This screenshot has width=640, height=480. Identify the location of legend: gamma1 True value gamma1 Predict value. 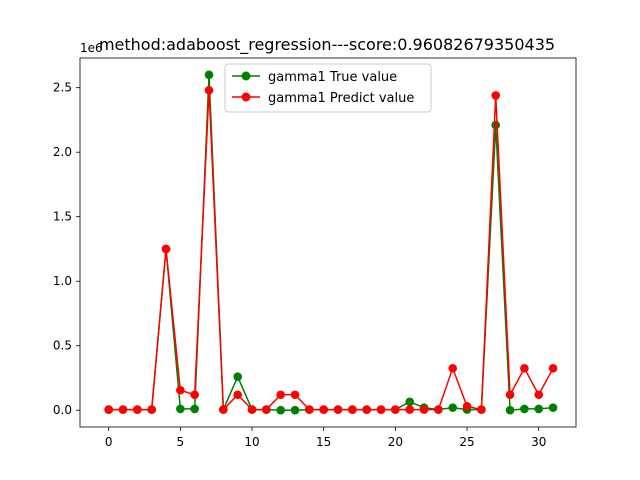
(328, 88).